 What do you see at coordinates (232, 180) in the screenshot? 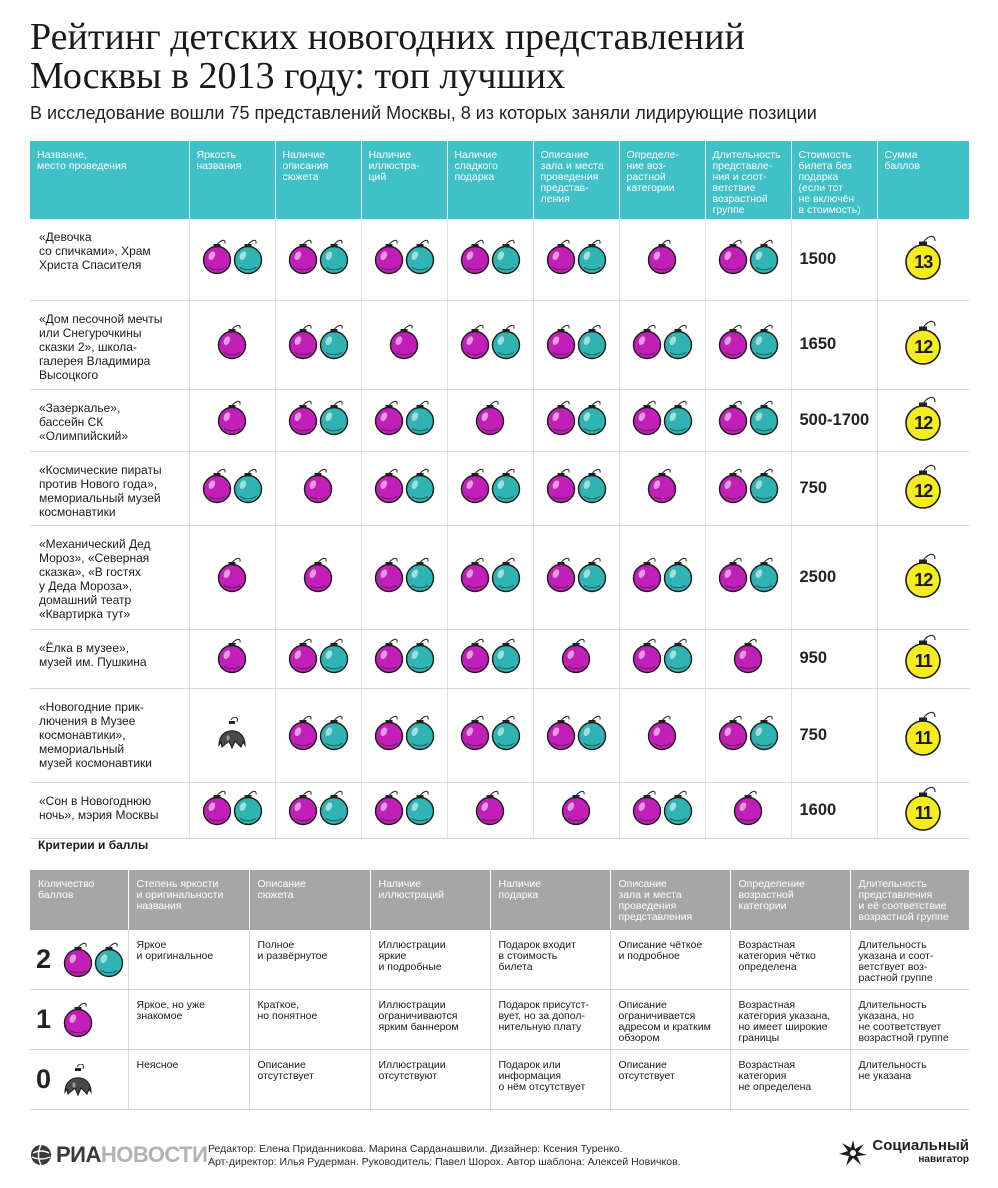
I see `header-brightness: Яркость названия` at bounding box center [232, 180].